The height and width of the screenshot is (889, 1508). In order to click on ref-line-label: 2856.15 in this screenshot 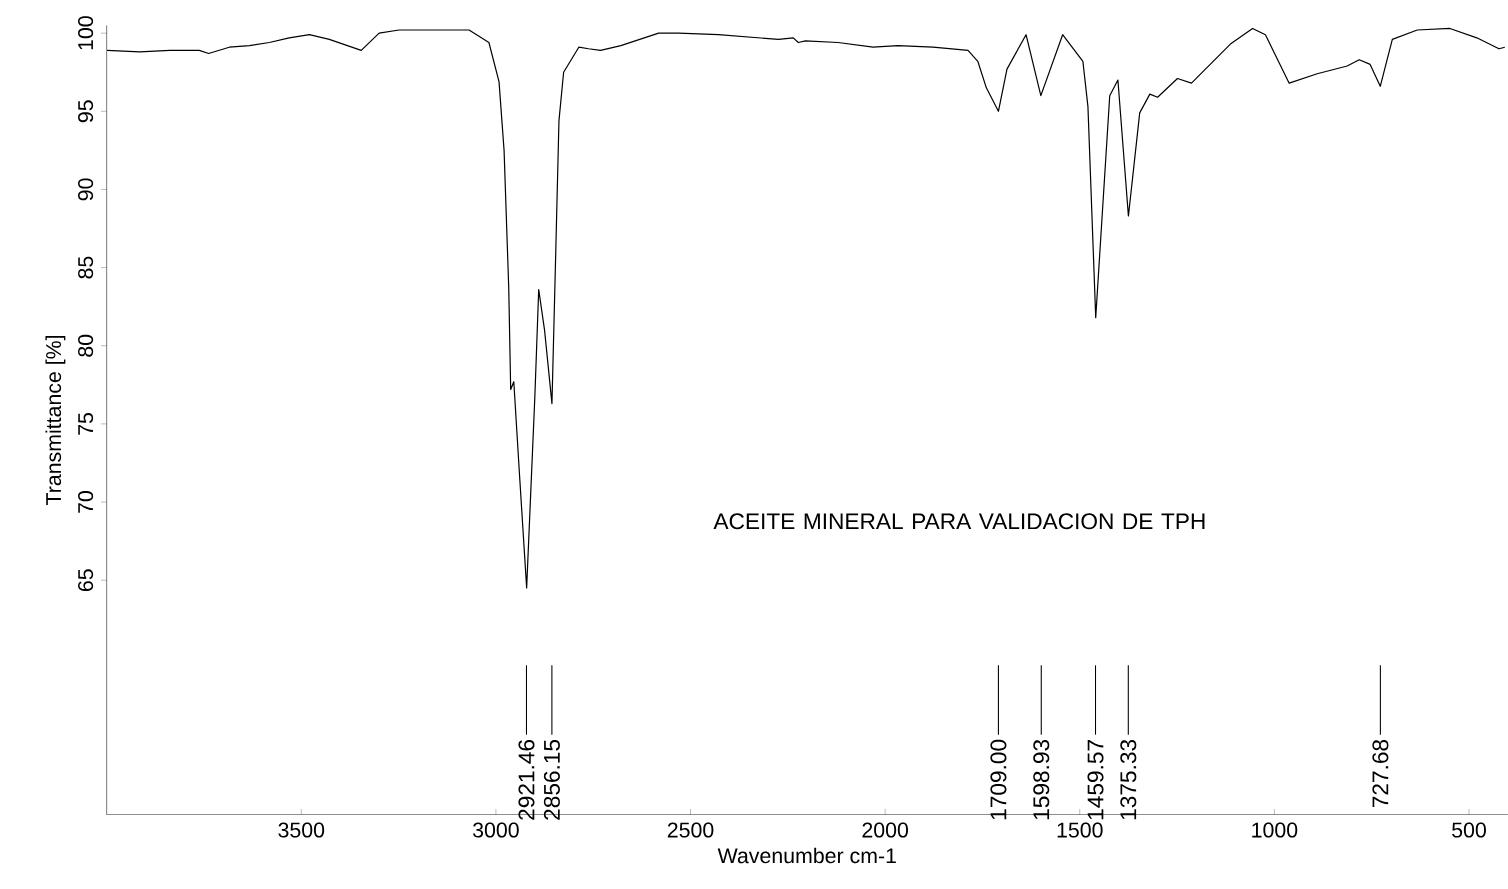, I will do `click(551, 779)`.